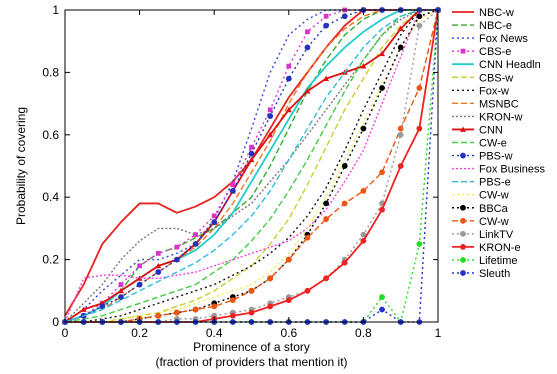  I want to click on x-tick-label: 0.4, so click(214, 333).